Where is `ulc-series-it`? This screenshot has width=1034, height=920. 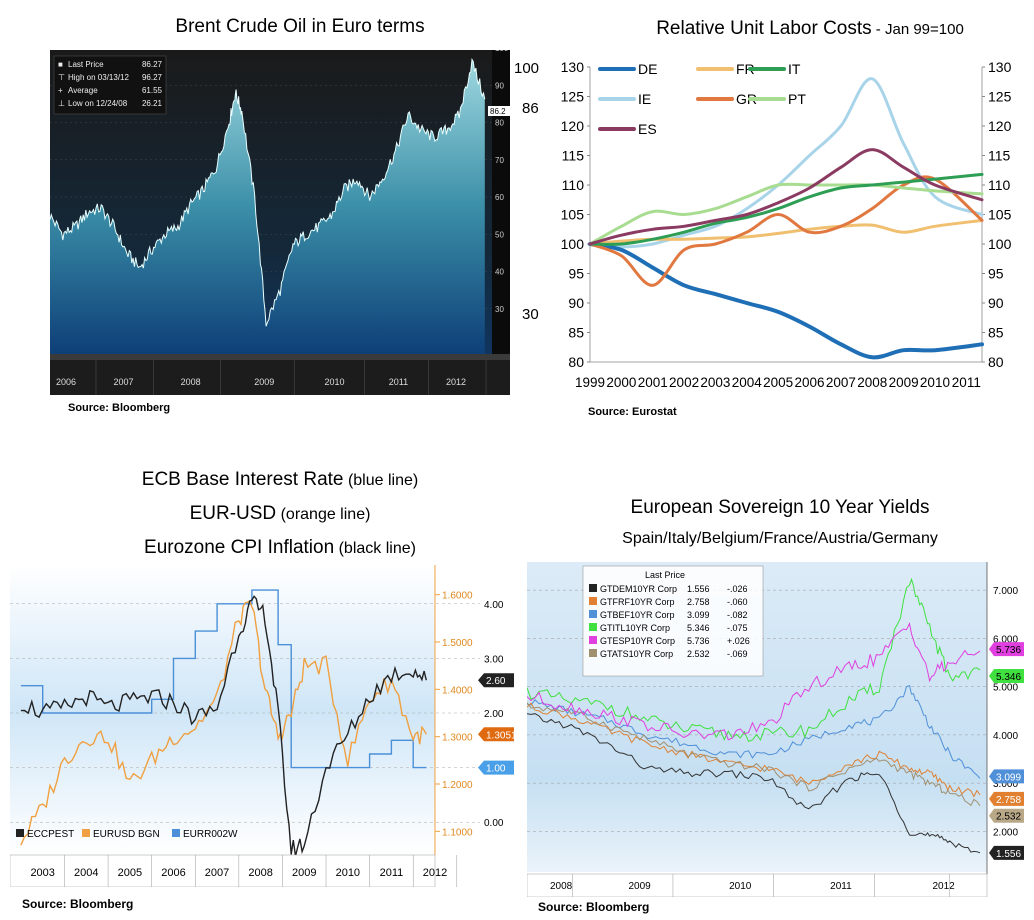 ulc-series-it is located at coordinates (786, 209).